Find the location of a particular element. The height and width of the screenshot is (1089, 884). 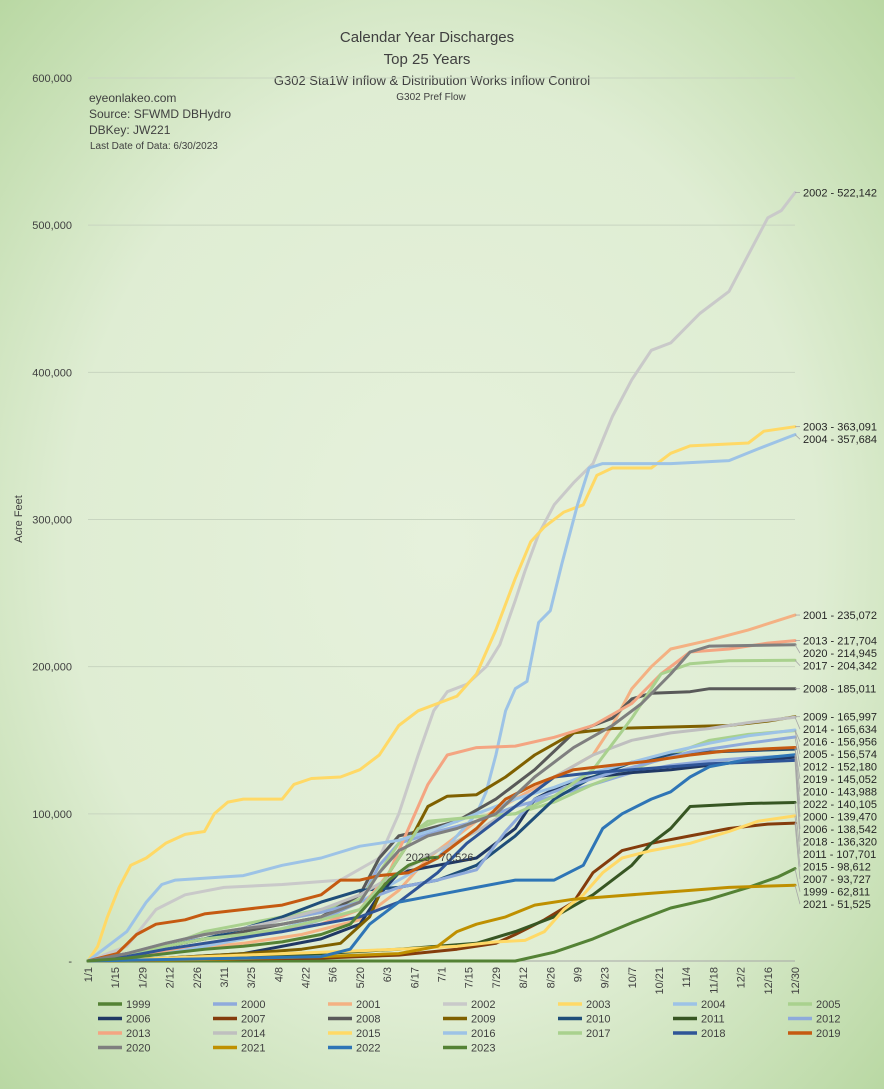

legend-label: 2007 is located at coordinates (253, 1020).